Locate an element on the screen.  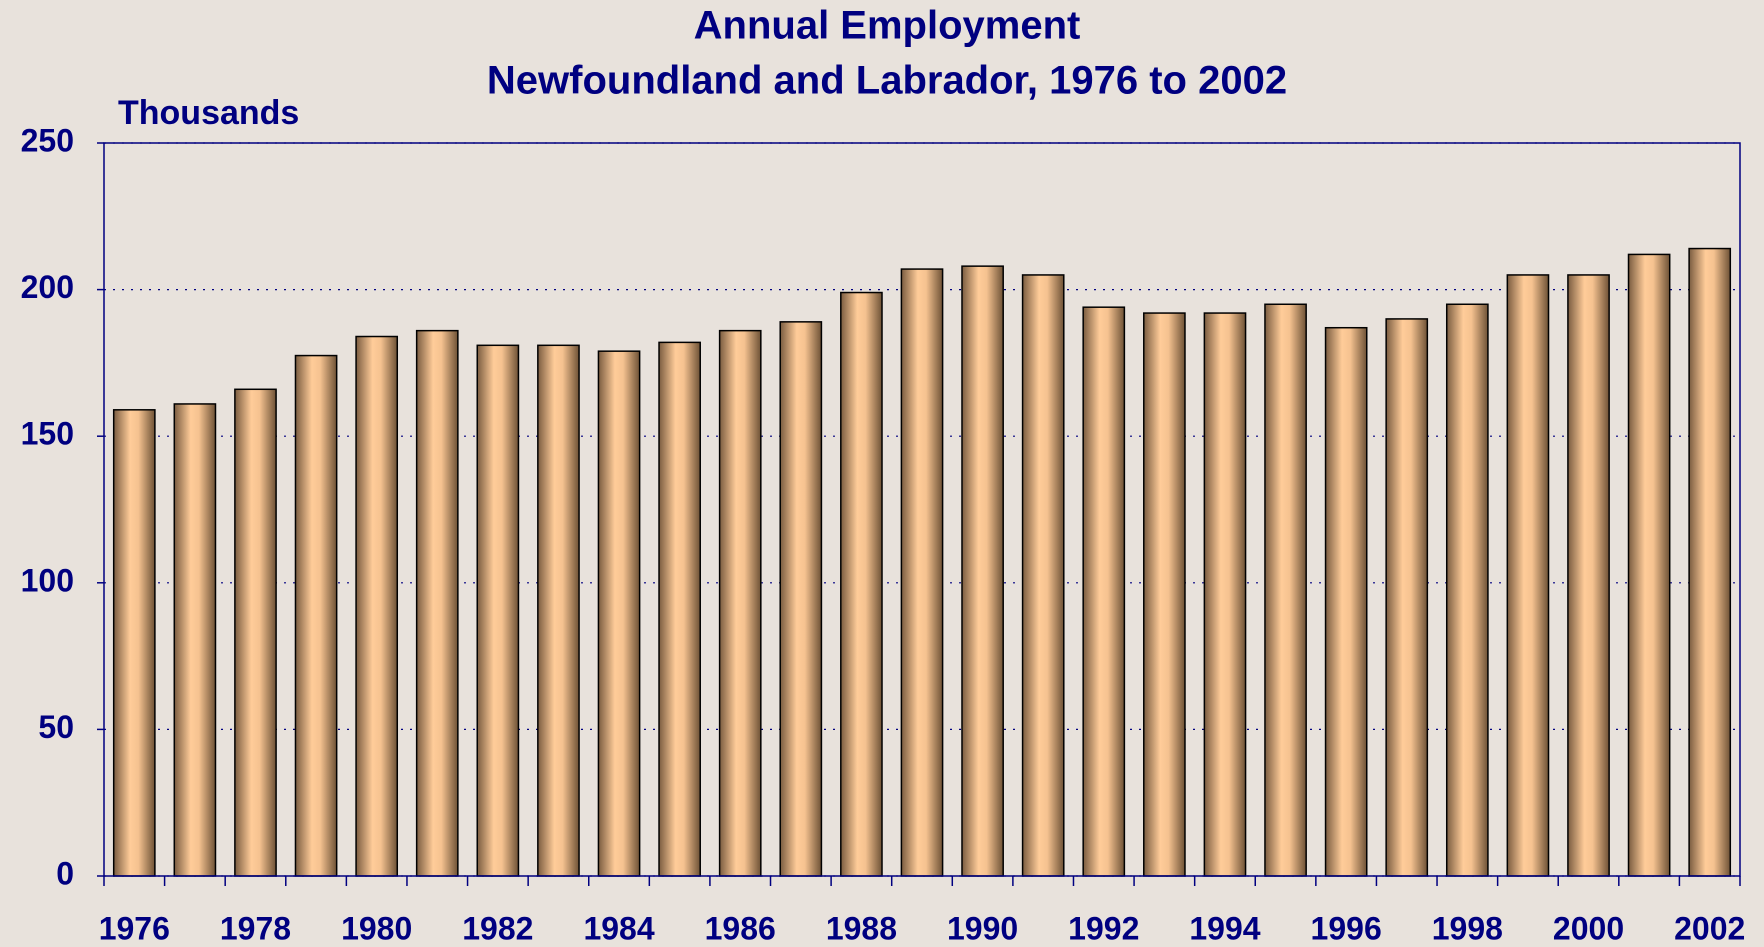
x-tick-label: 1982 is located at coordinates (497, 928).